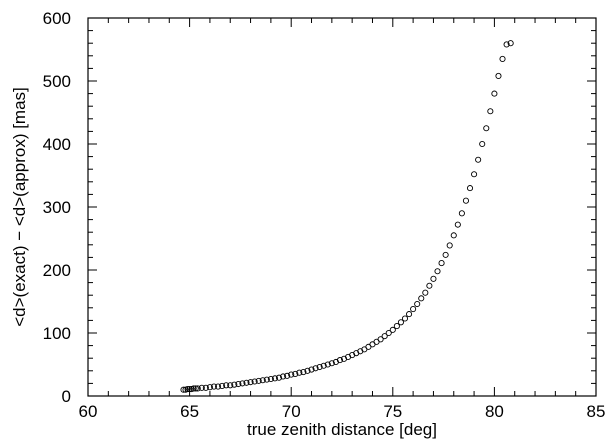 The image size is (609, 441). I want to click on x-tick-label: 60, so click(88, 411).